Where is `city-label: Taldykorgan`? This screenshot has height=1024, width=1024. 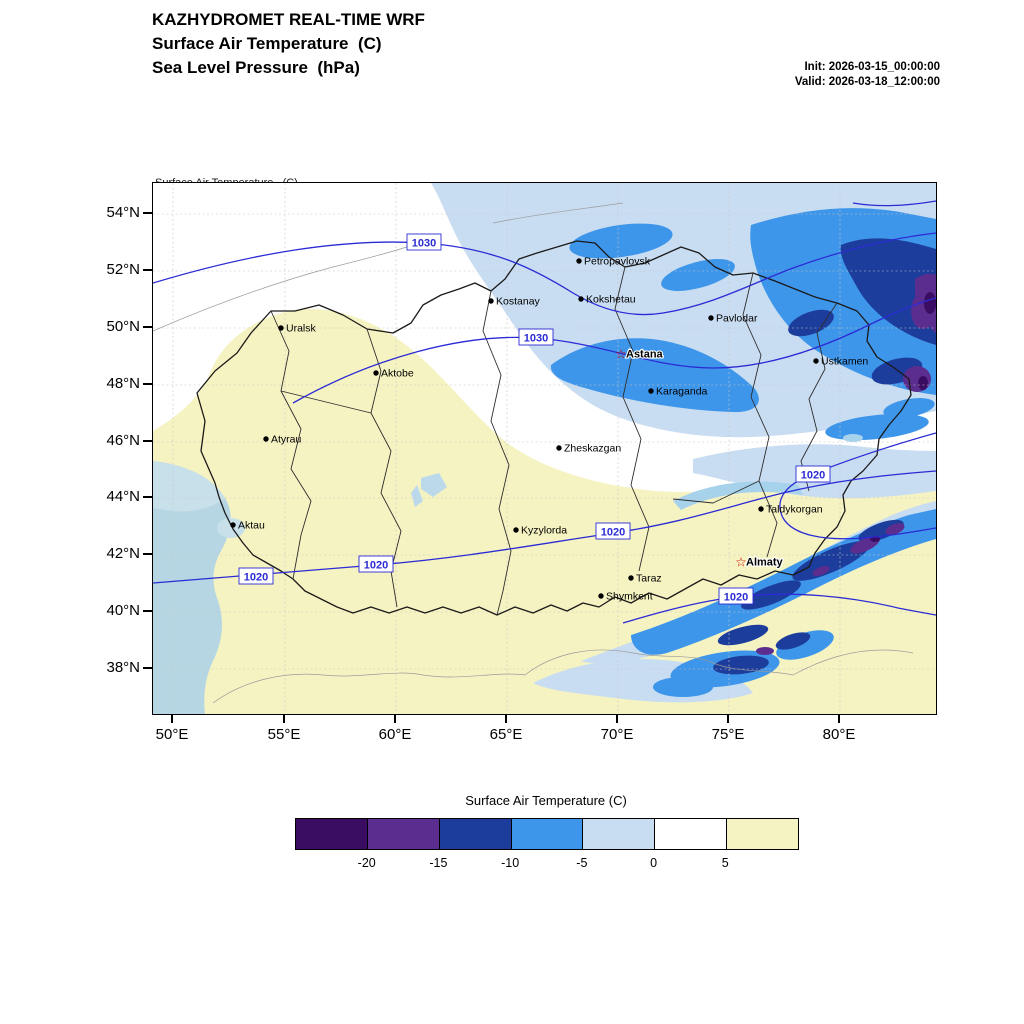 city-label: Taldykorgan is located at coordinates (794, 510).